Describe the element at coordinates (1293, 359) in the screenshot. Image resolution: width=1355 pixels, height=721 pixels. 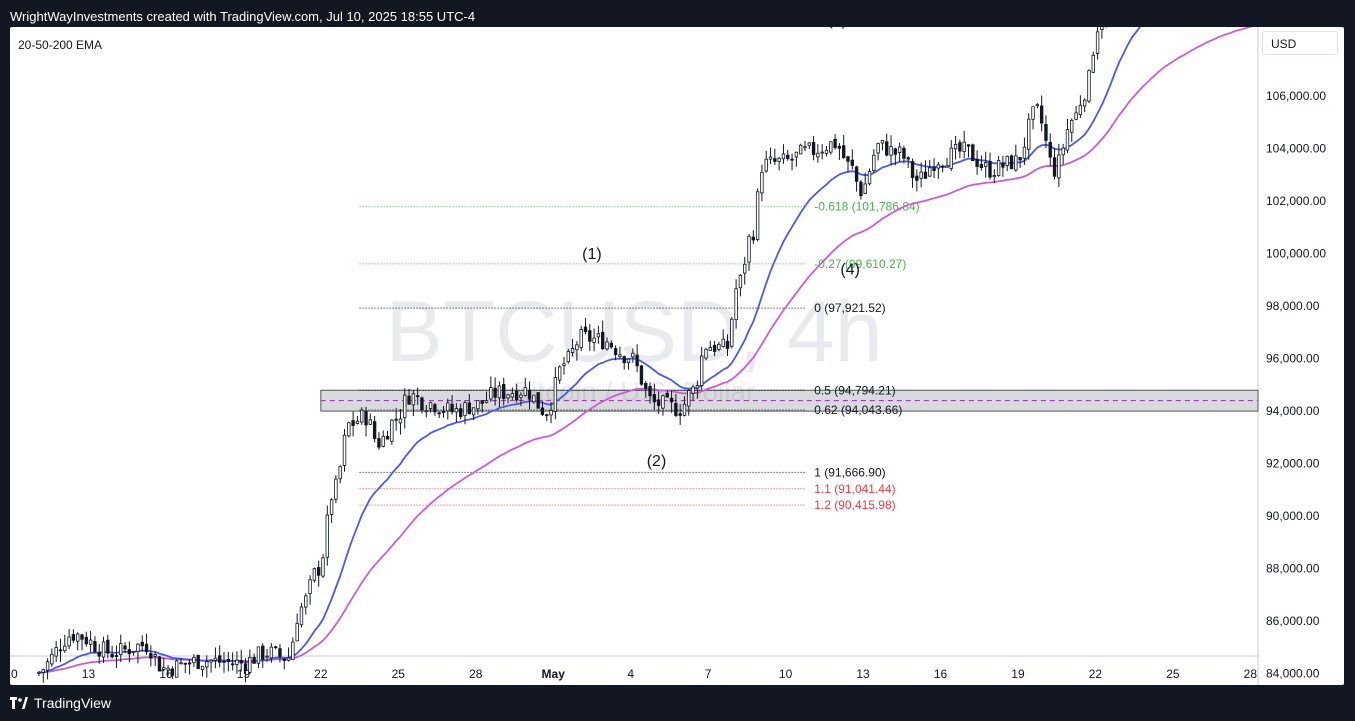
I see `y-tick-label: 96,000.00` at that location.